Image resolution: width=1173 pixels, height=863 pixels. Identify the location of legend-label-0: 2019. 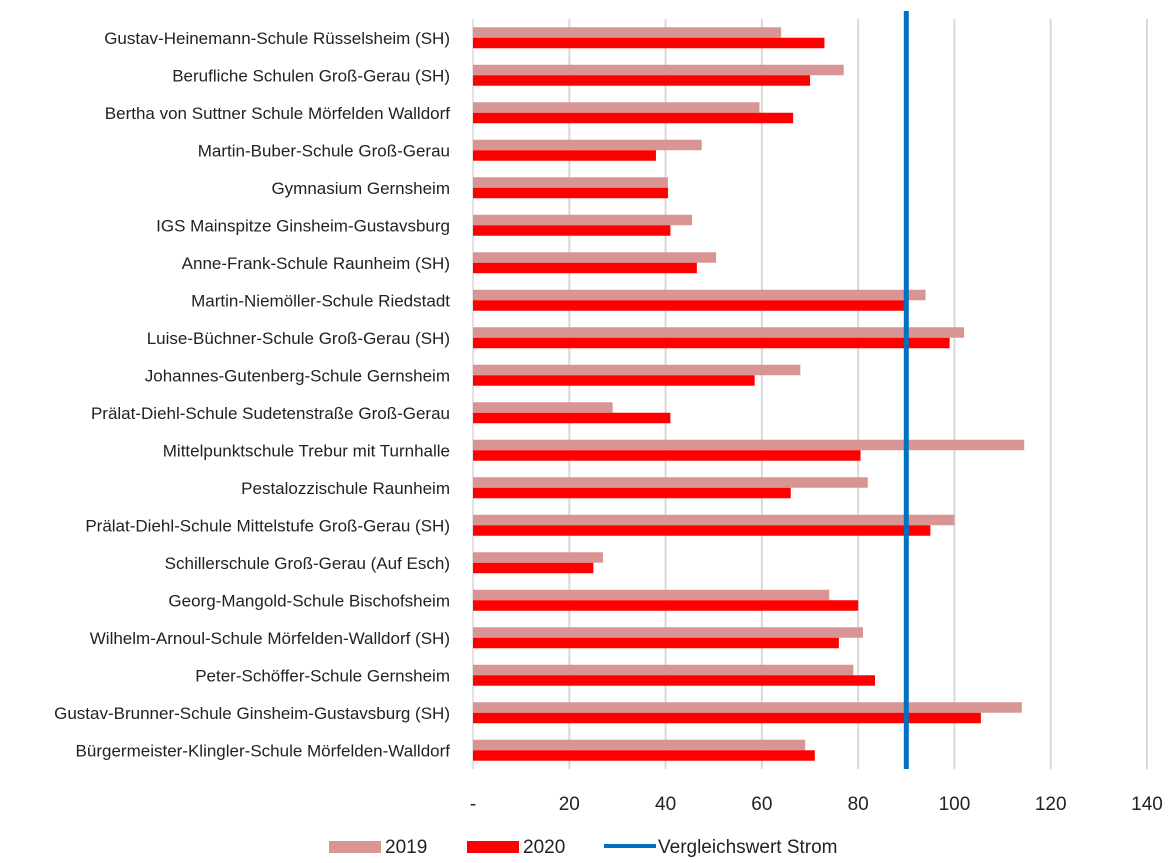
(406, 847).